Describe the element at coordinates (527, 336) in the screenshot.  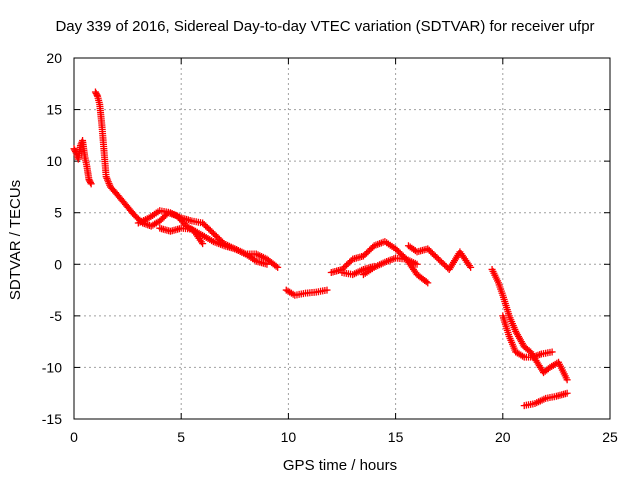
I see `series-arc11` at that location.